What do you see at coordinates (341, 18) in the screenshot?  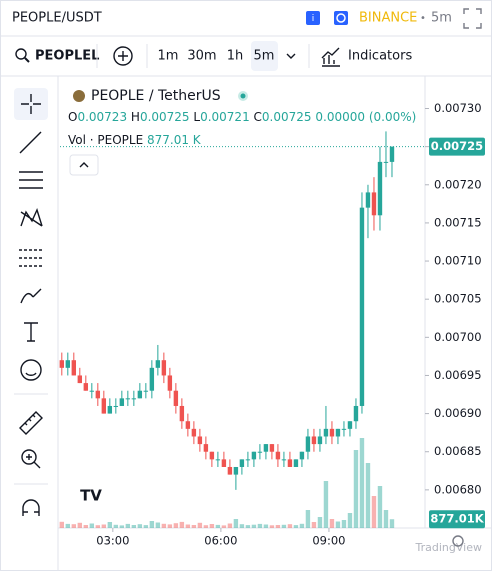 I see `refresh-icon` at bounding box center [341, 18].